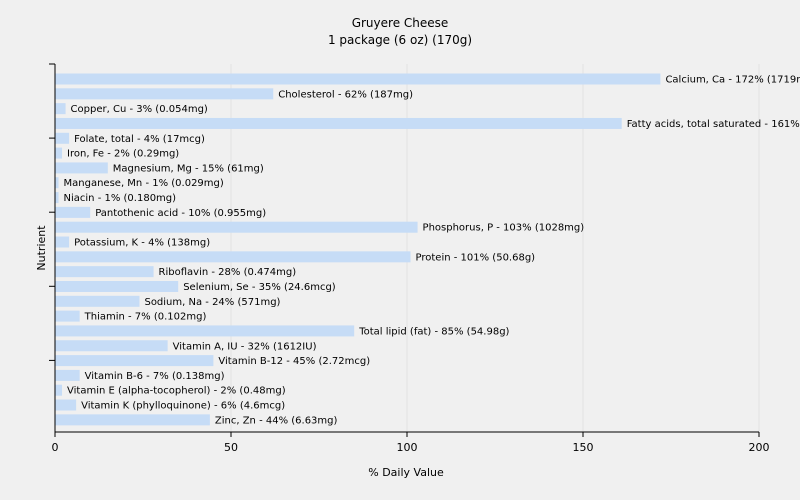 This screenshot has height=500, width=800. What do you see at coordinates (183, 406) in the screenshot?
I see `bar-label: Vitamin K (phylloquinone) - 6% (4.6mcg)` at bounding box center [183, 406].